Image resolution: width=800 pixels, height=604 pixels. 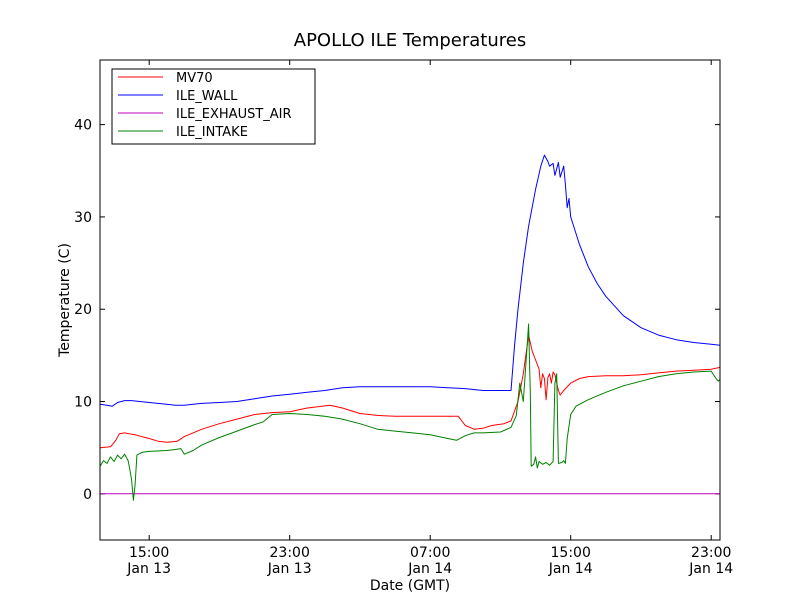 What do you see at coordinates (430, 553) in the screenshot?
I see `x-tick-label-time: 07:00` at bounding box center [430, 553].